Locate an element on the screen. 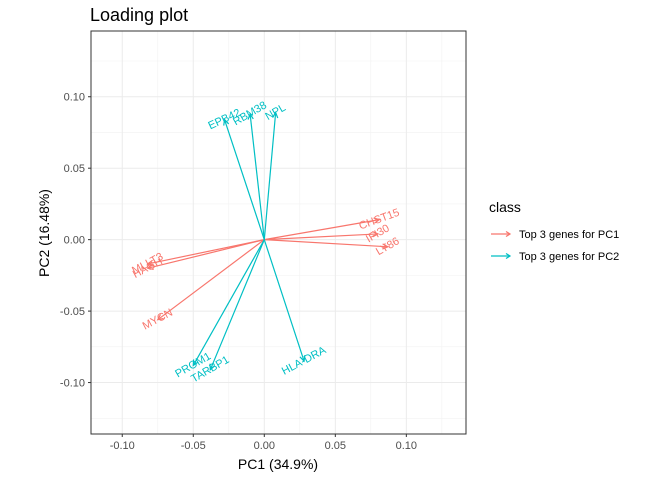 The height and width of the screenshot is (480, 672). x-tick-label: -0.05 is located at coordinates (193, 446).